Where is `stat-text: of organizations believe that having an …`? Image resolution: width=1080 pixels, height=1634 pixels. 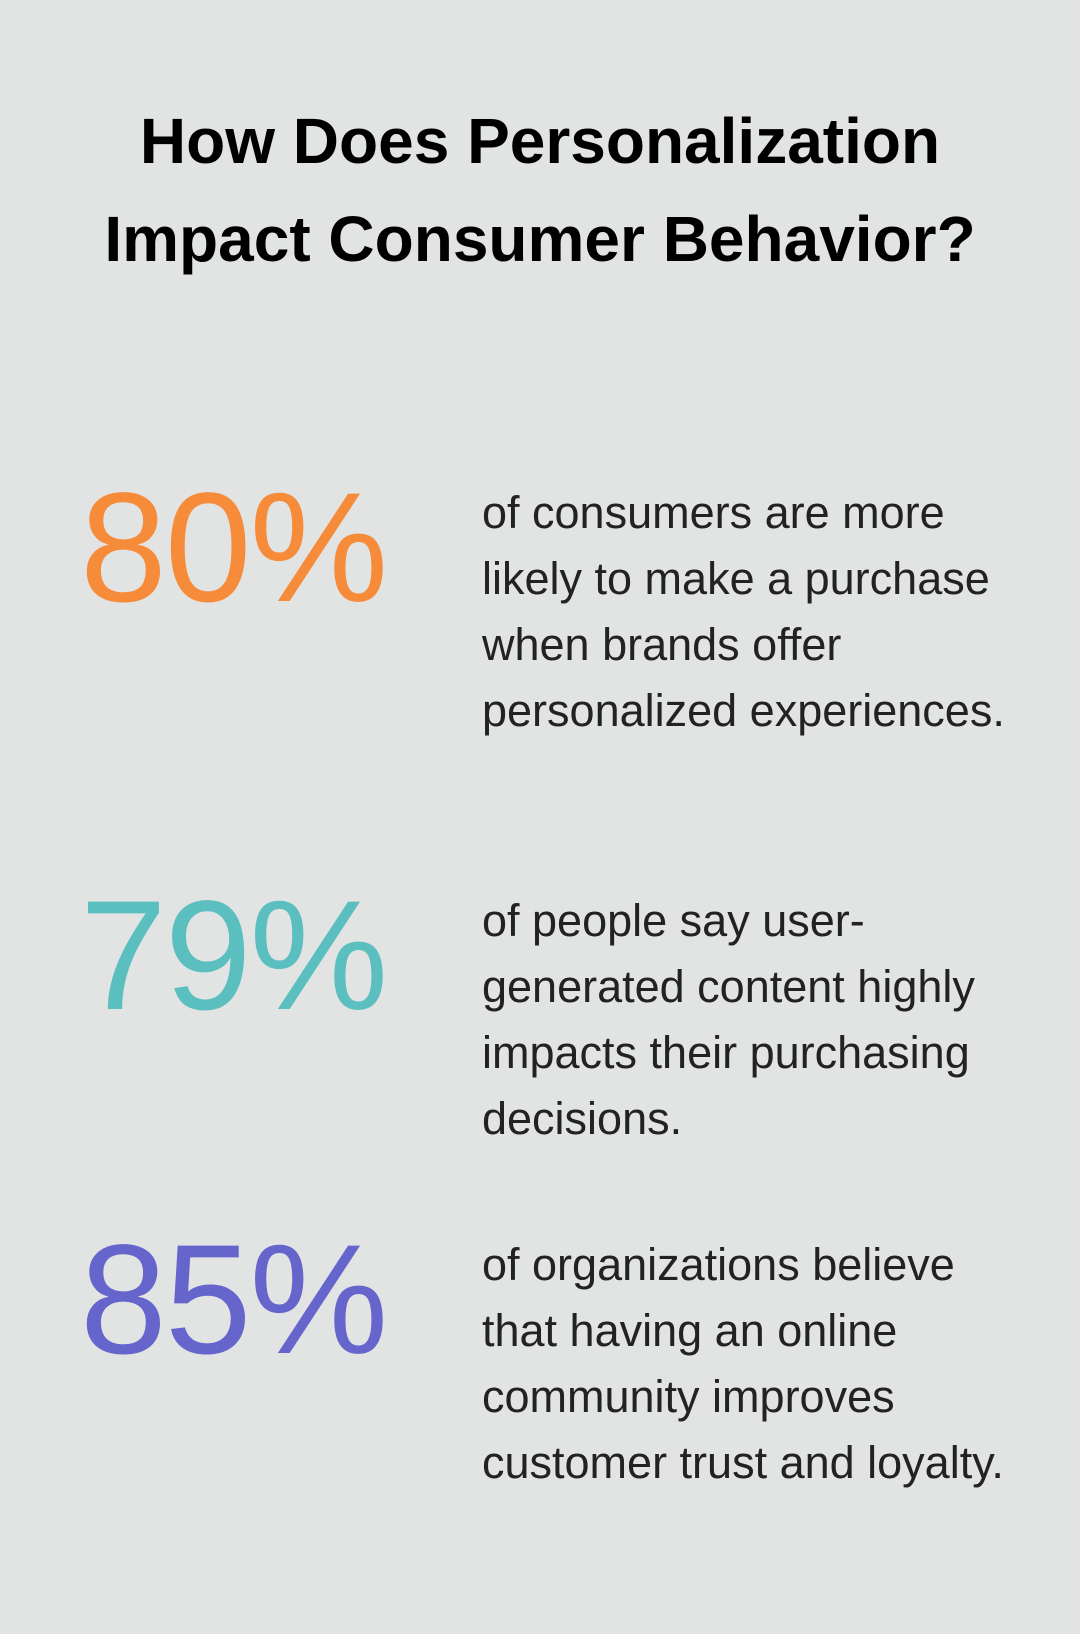 stat-text: of organizations believe that having an … is located at coordinates (743, 1363).